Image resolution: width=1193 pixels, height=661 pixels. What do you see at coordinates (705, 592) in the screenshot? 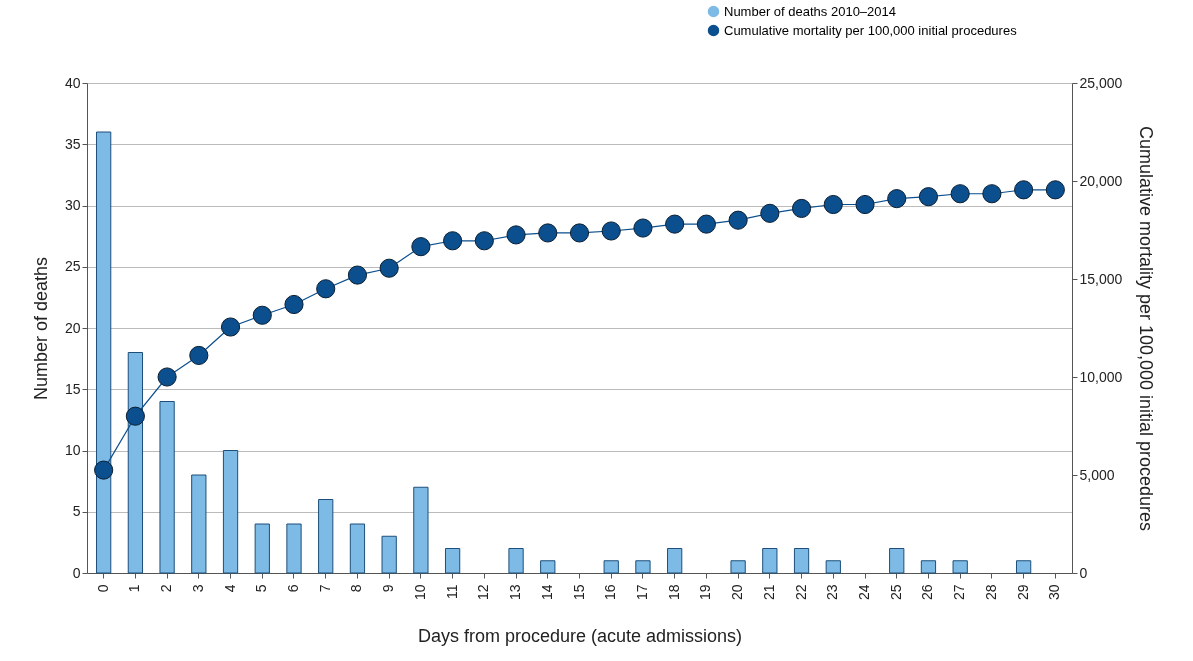
I see `x-tick-label: 19` at bounding box center [705, 592].